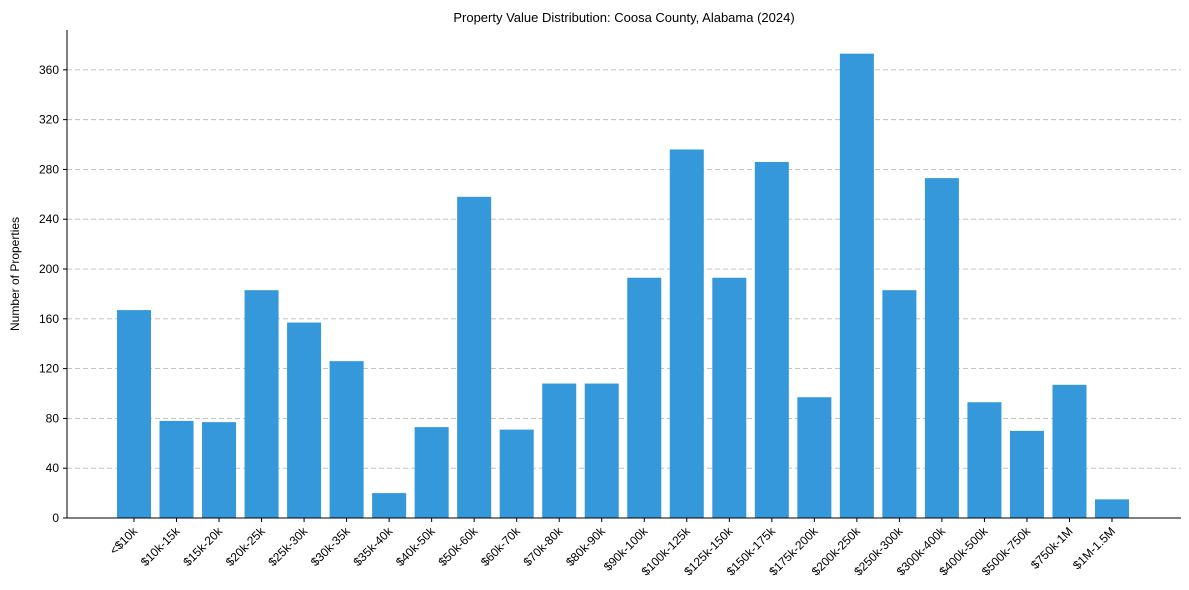 The width and height of the screenshot is (1189, 590). Describe the element at coordinates (49, 219) in the screenshot. I see `y-tick-label-6: 240` at that location.